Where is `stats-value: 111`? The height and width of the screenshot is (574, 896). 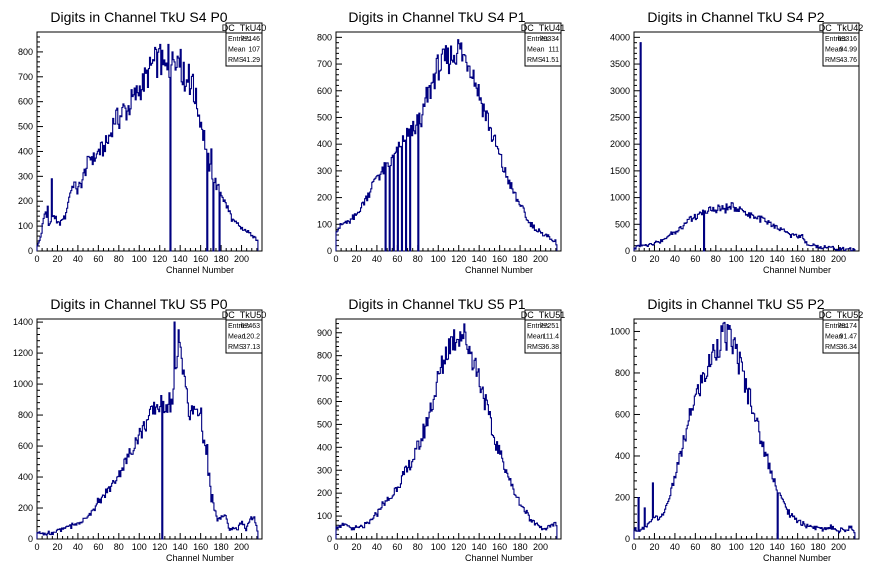 stats-value: 111 is located at coordinates (553, 50).